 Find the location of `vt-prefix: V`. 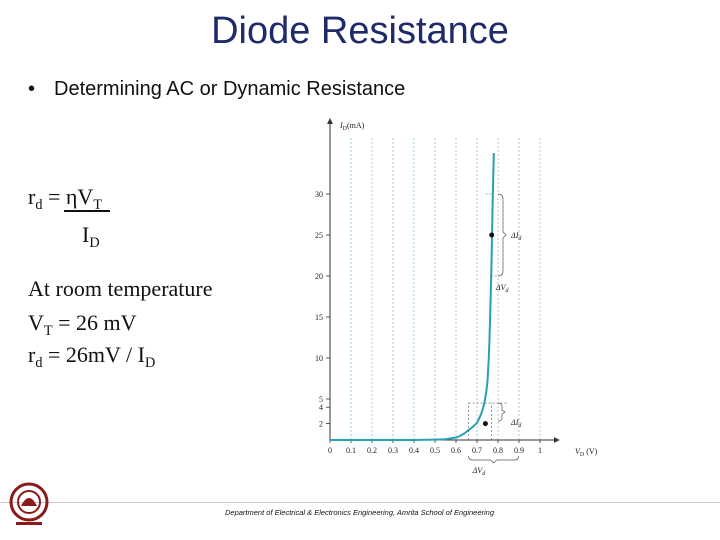

vt-prefix: V is located at coordinates (36, 322).